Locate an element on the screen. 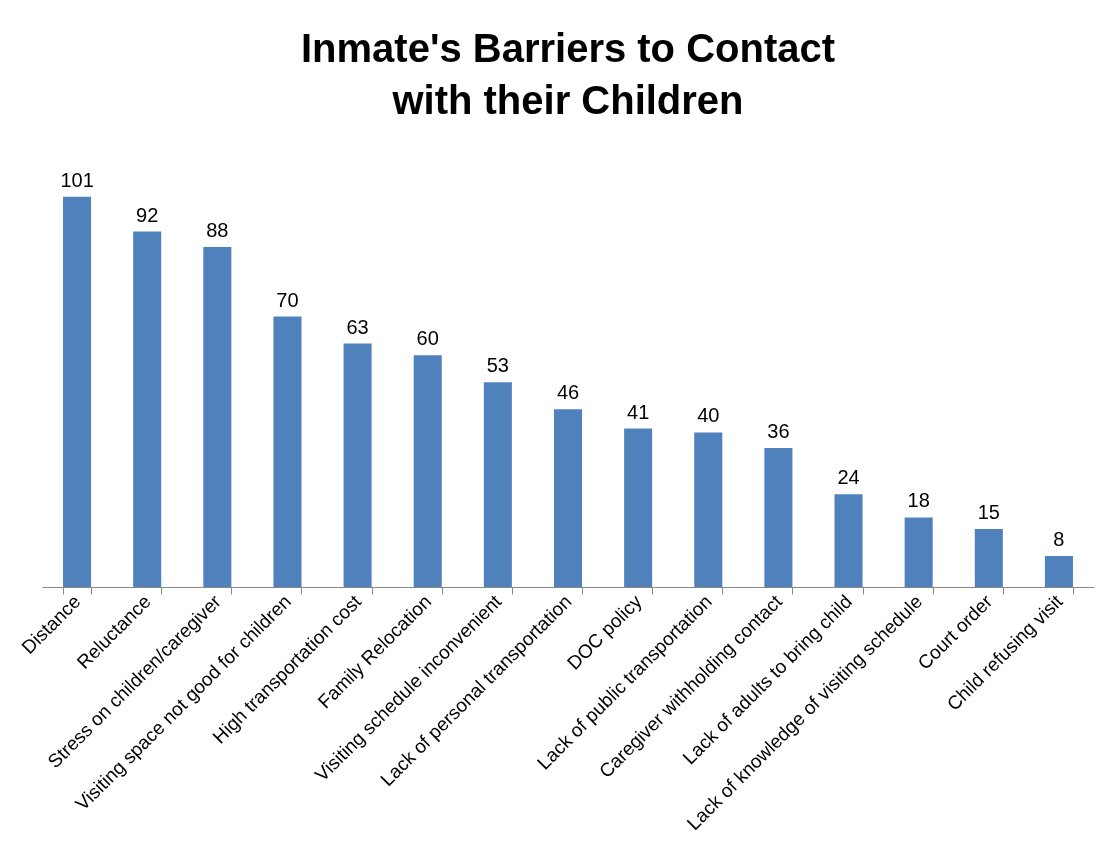 The width and height of the screenshot is (1114, 854). data-label: 60 is located at coordinates (427, 338).